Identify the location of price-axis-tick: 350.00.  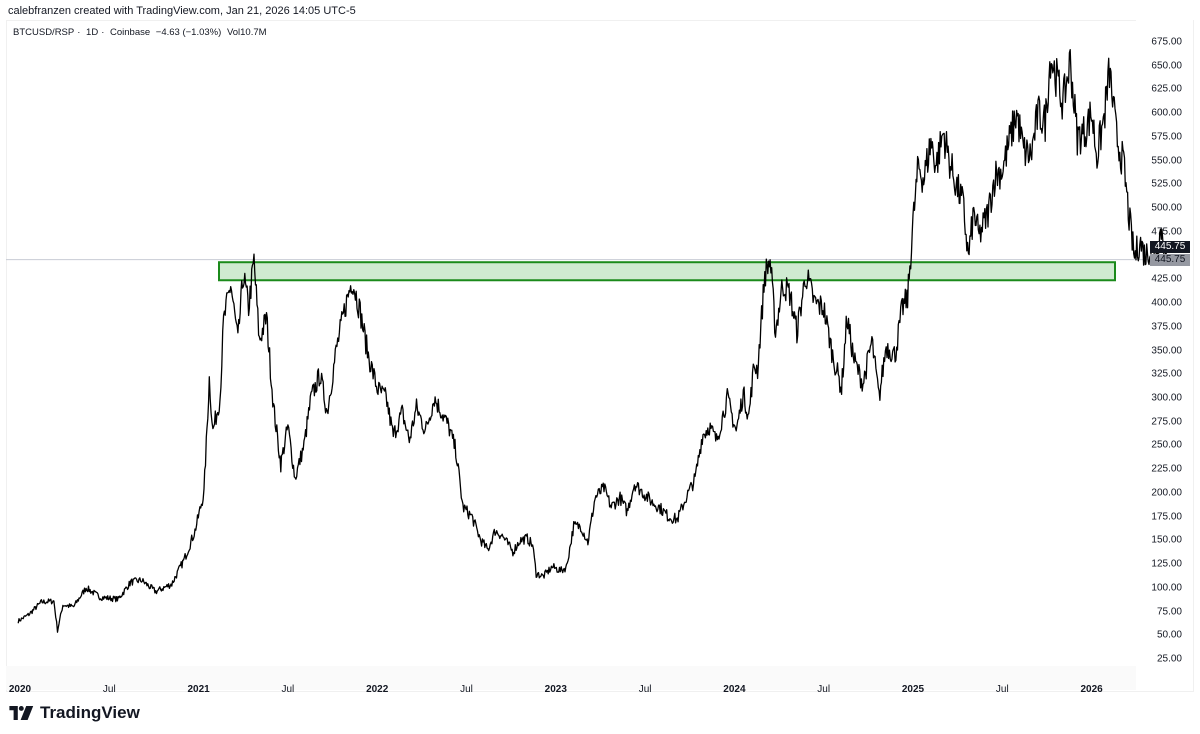
(1166, 350).